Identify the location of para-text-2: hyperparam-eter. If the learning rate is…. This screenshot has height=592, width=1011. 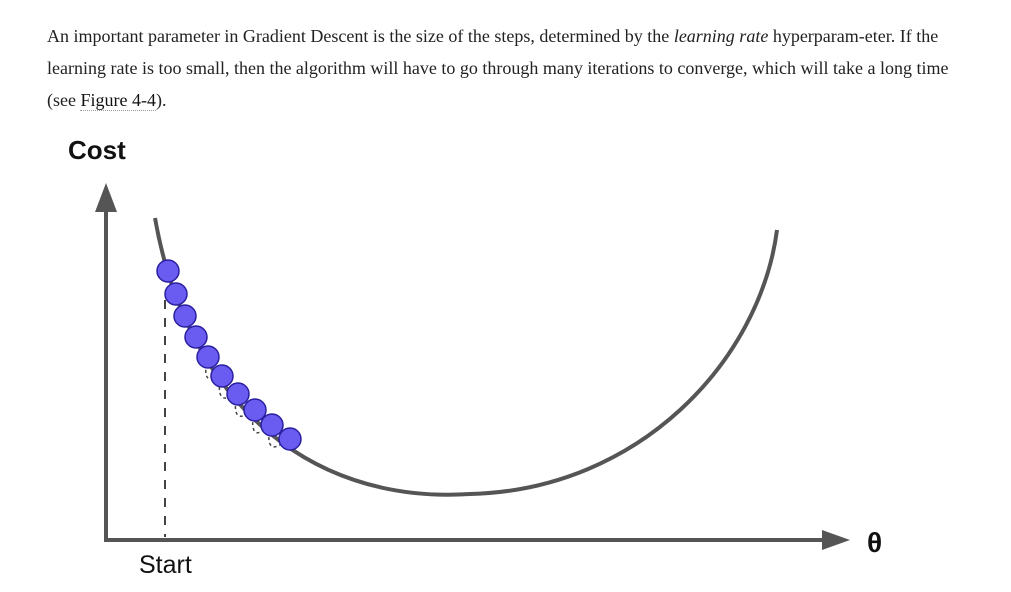
(498, 68).